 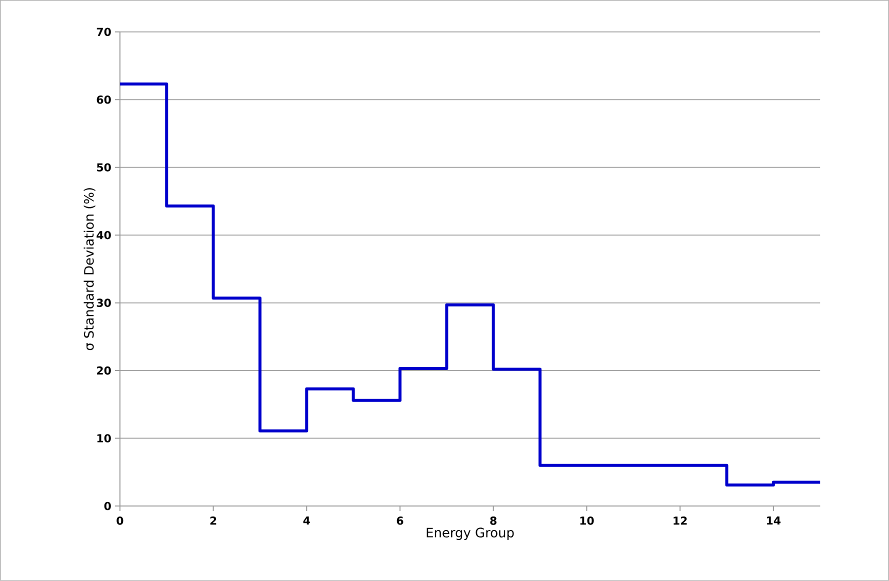 I want to click on y-tick-label: 70, so click(x=103, y=32).